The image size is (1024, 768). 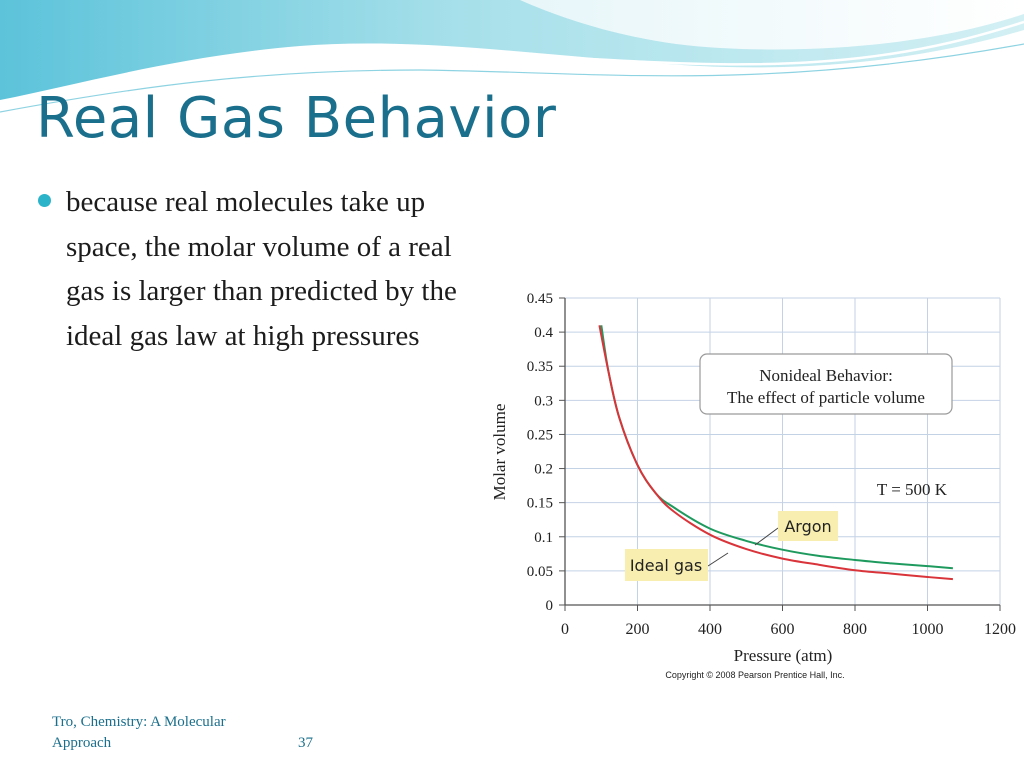 I want to click on y-tick-label: 0.4, so click(x=543, y=333).